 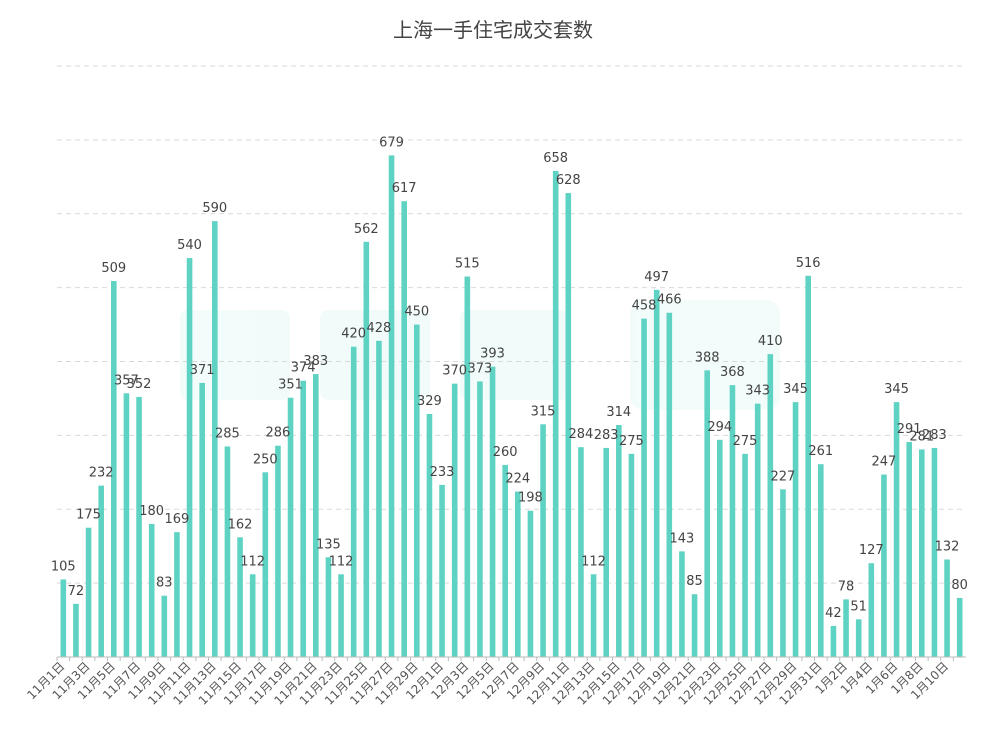 What do you see at coordinates (189, 245) in the screenshot?
I see `data-label: 540` at bounding box center [189, 245].